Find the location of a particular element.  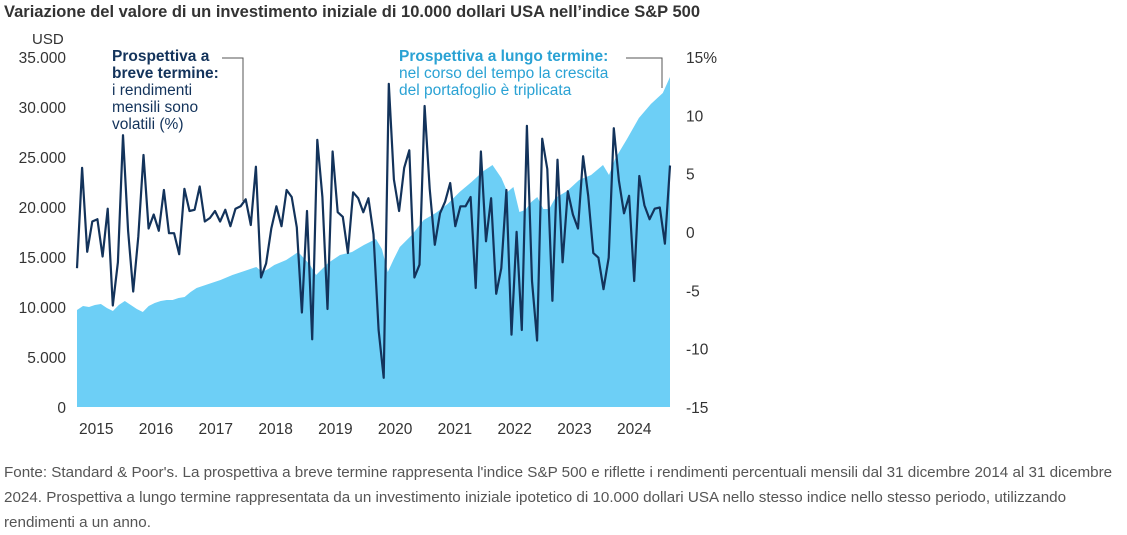

y-left-tick-label: 10.000 is located at coordinates (43, 308).